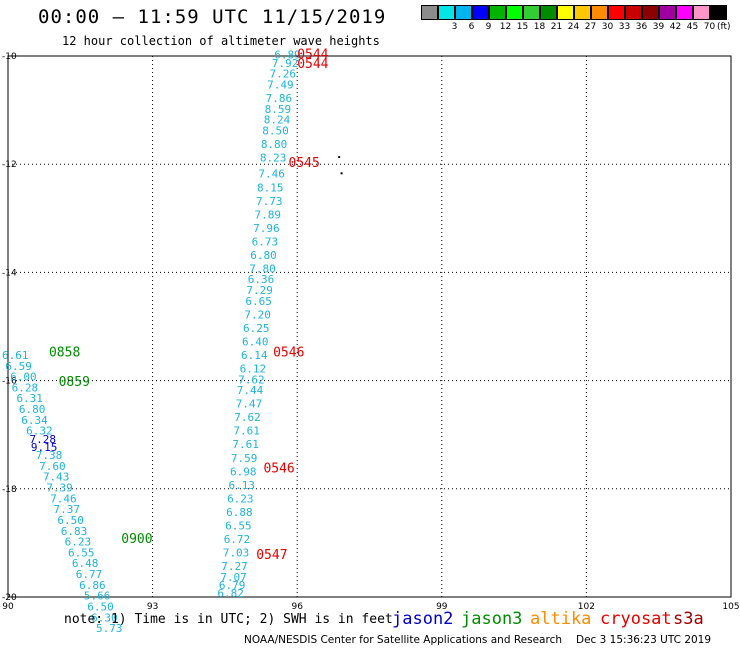 Image resolution: width=740 pixels, height=650 pixels. Describe the element at coordinates (244, 458) in the screenshot. I see `swh-value: 7.59` at that location.